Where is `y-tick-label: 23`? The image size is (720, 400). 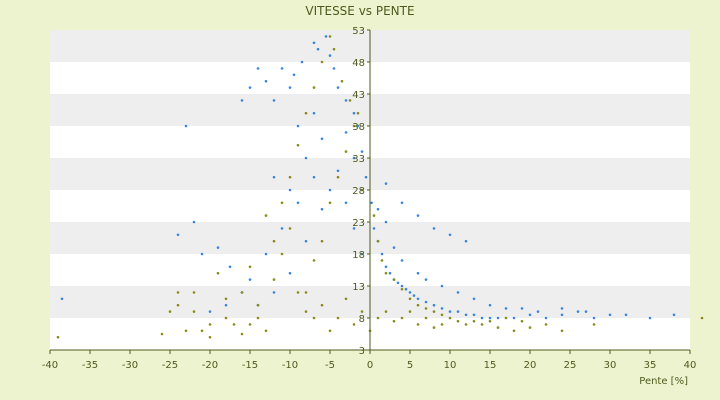 y-tick-label: 23 is located at coordinates (358, 223).